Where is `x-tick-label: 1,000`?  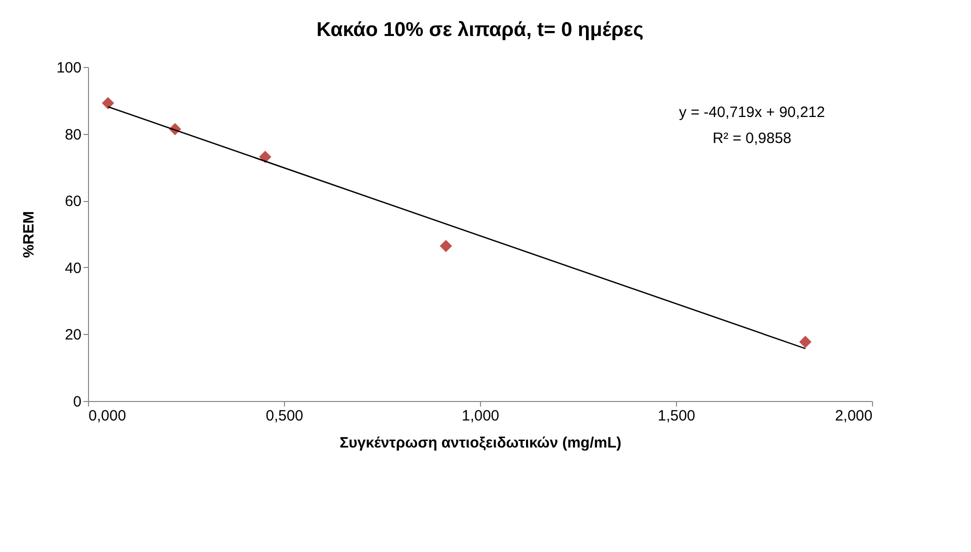 x-tick-label: 1,000 is located at coordinates (481, 416).